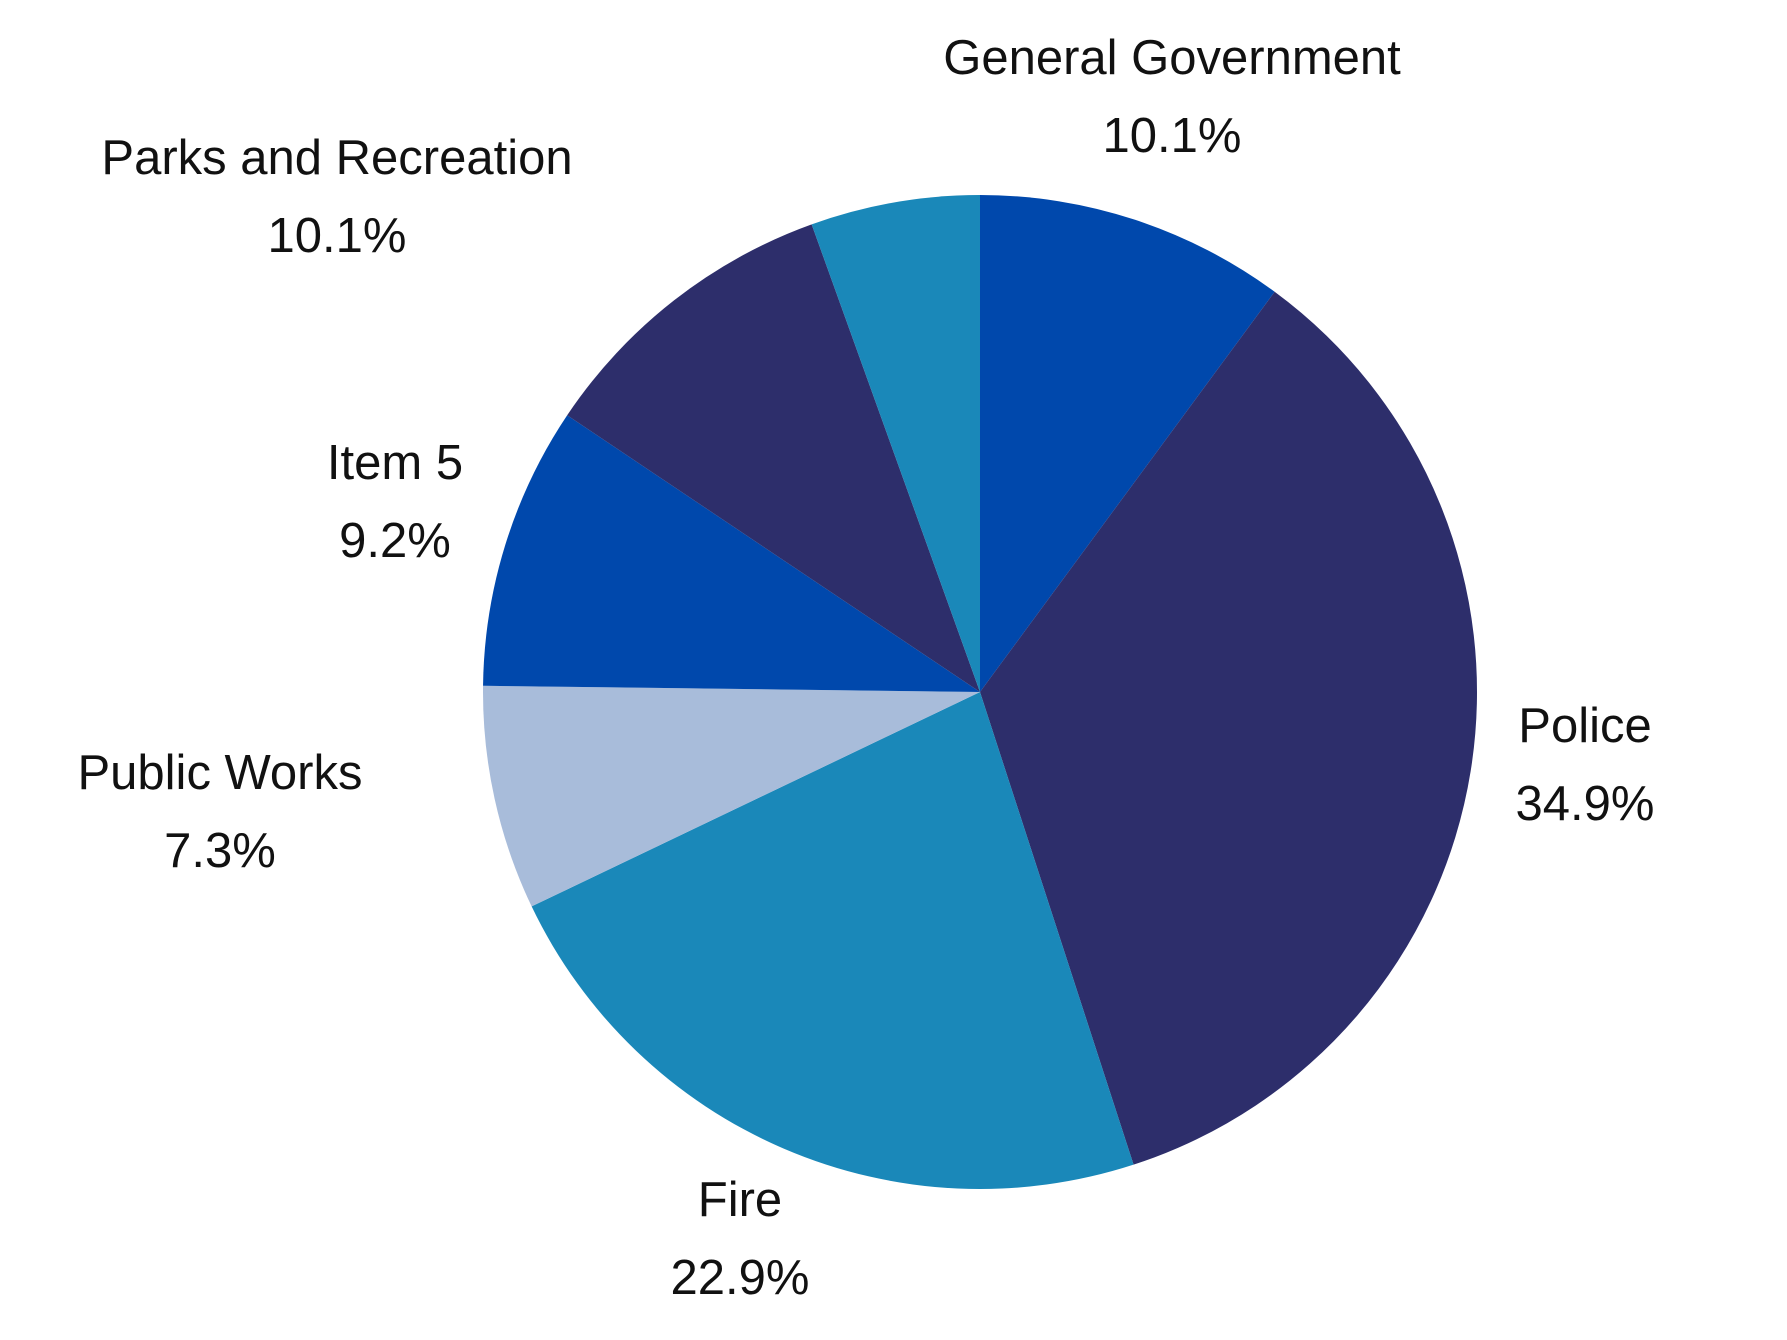  What do you see at coordinates (895, 443) in the screenshot?
I see `pie-slice-unlabeled` at bounding box center [895, 443].